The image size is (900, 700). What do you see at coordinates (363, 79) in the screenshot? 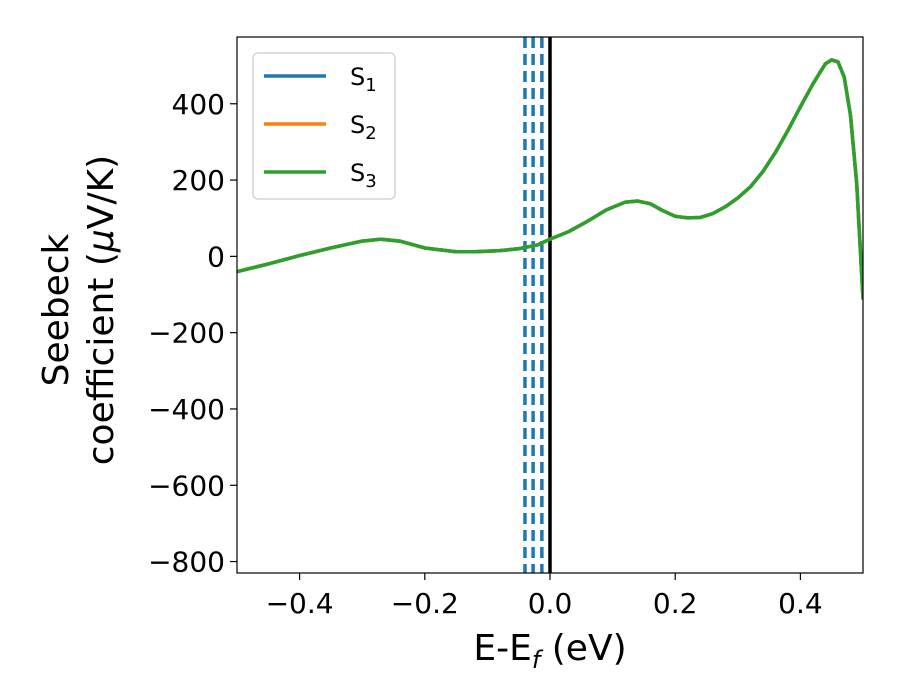
I see `legend-label-s1: S1` at bounding box center [363, 79].